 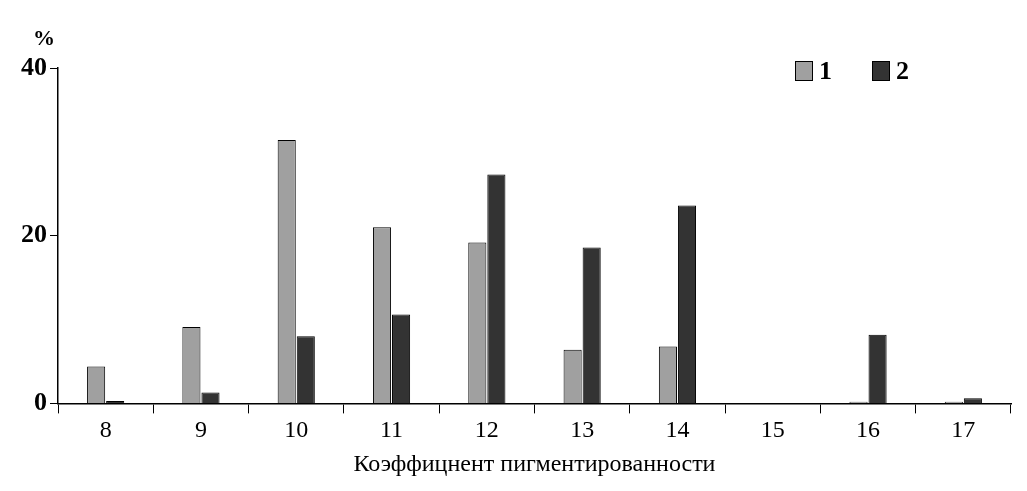 I want to click on x-tick-label: 11, so click(x=392, y=429).